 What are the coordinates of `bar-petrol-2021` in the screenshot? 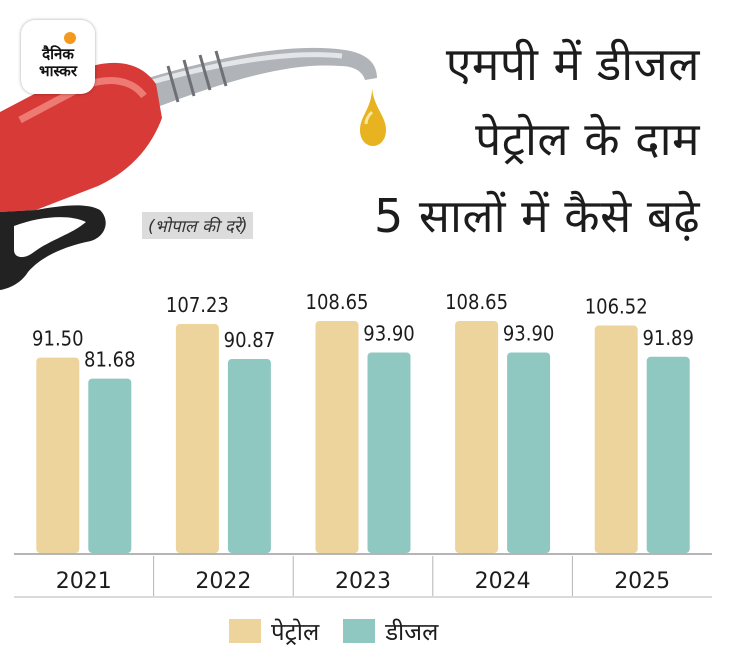 It's located at (58, 455).